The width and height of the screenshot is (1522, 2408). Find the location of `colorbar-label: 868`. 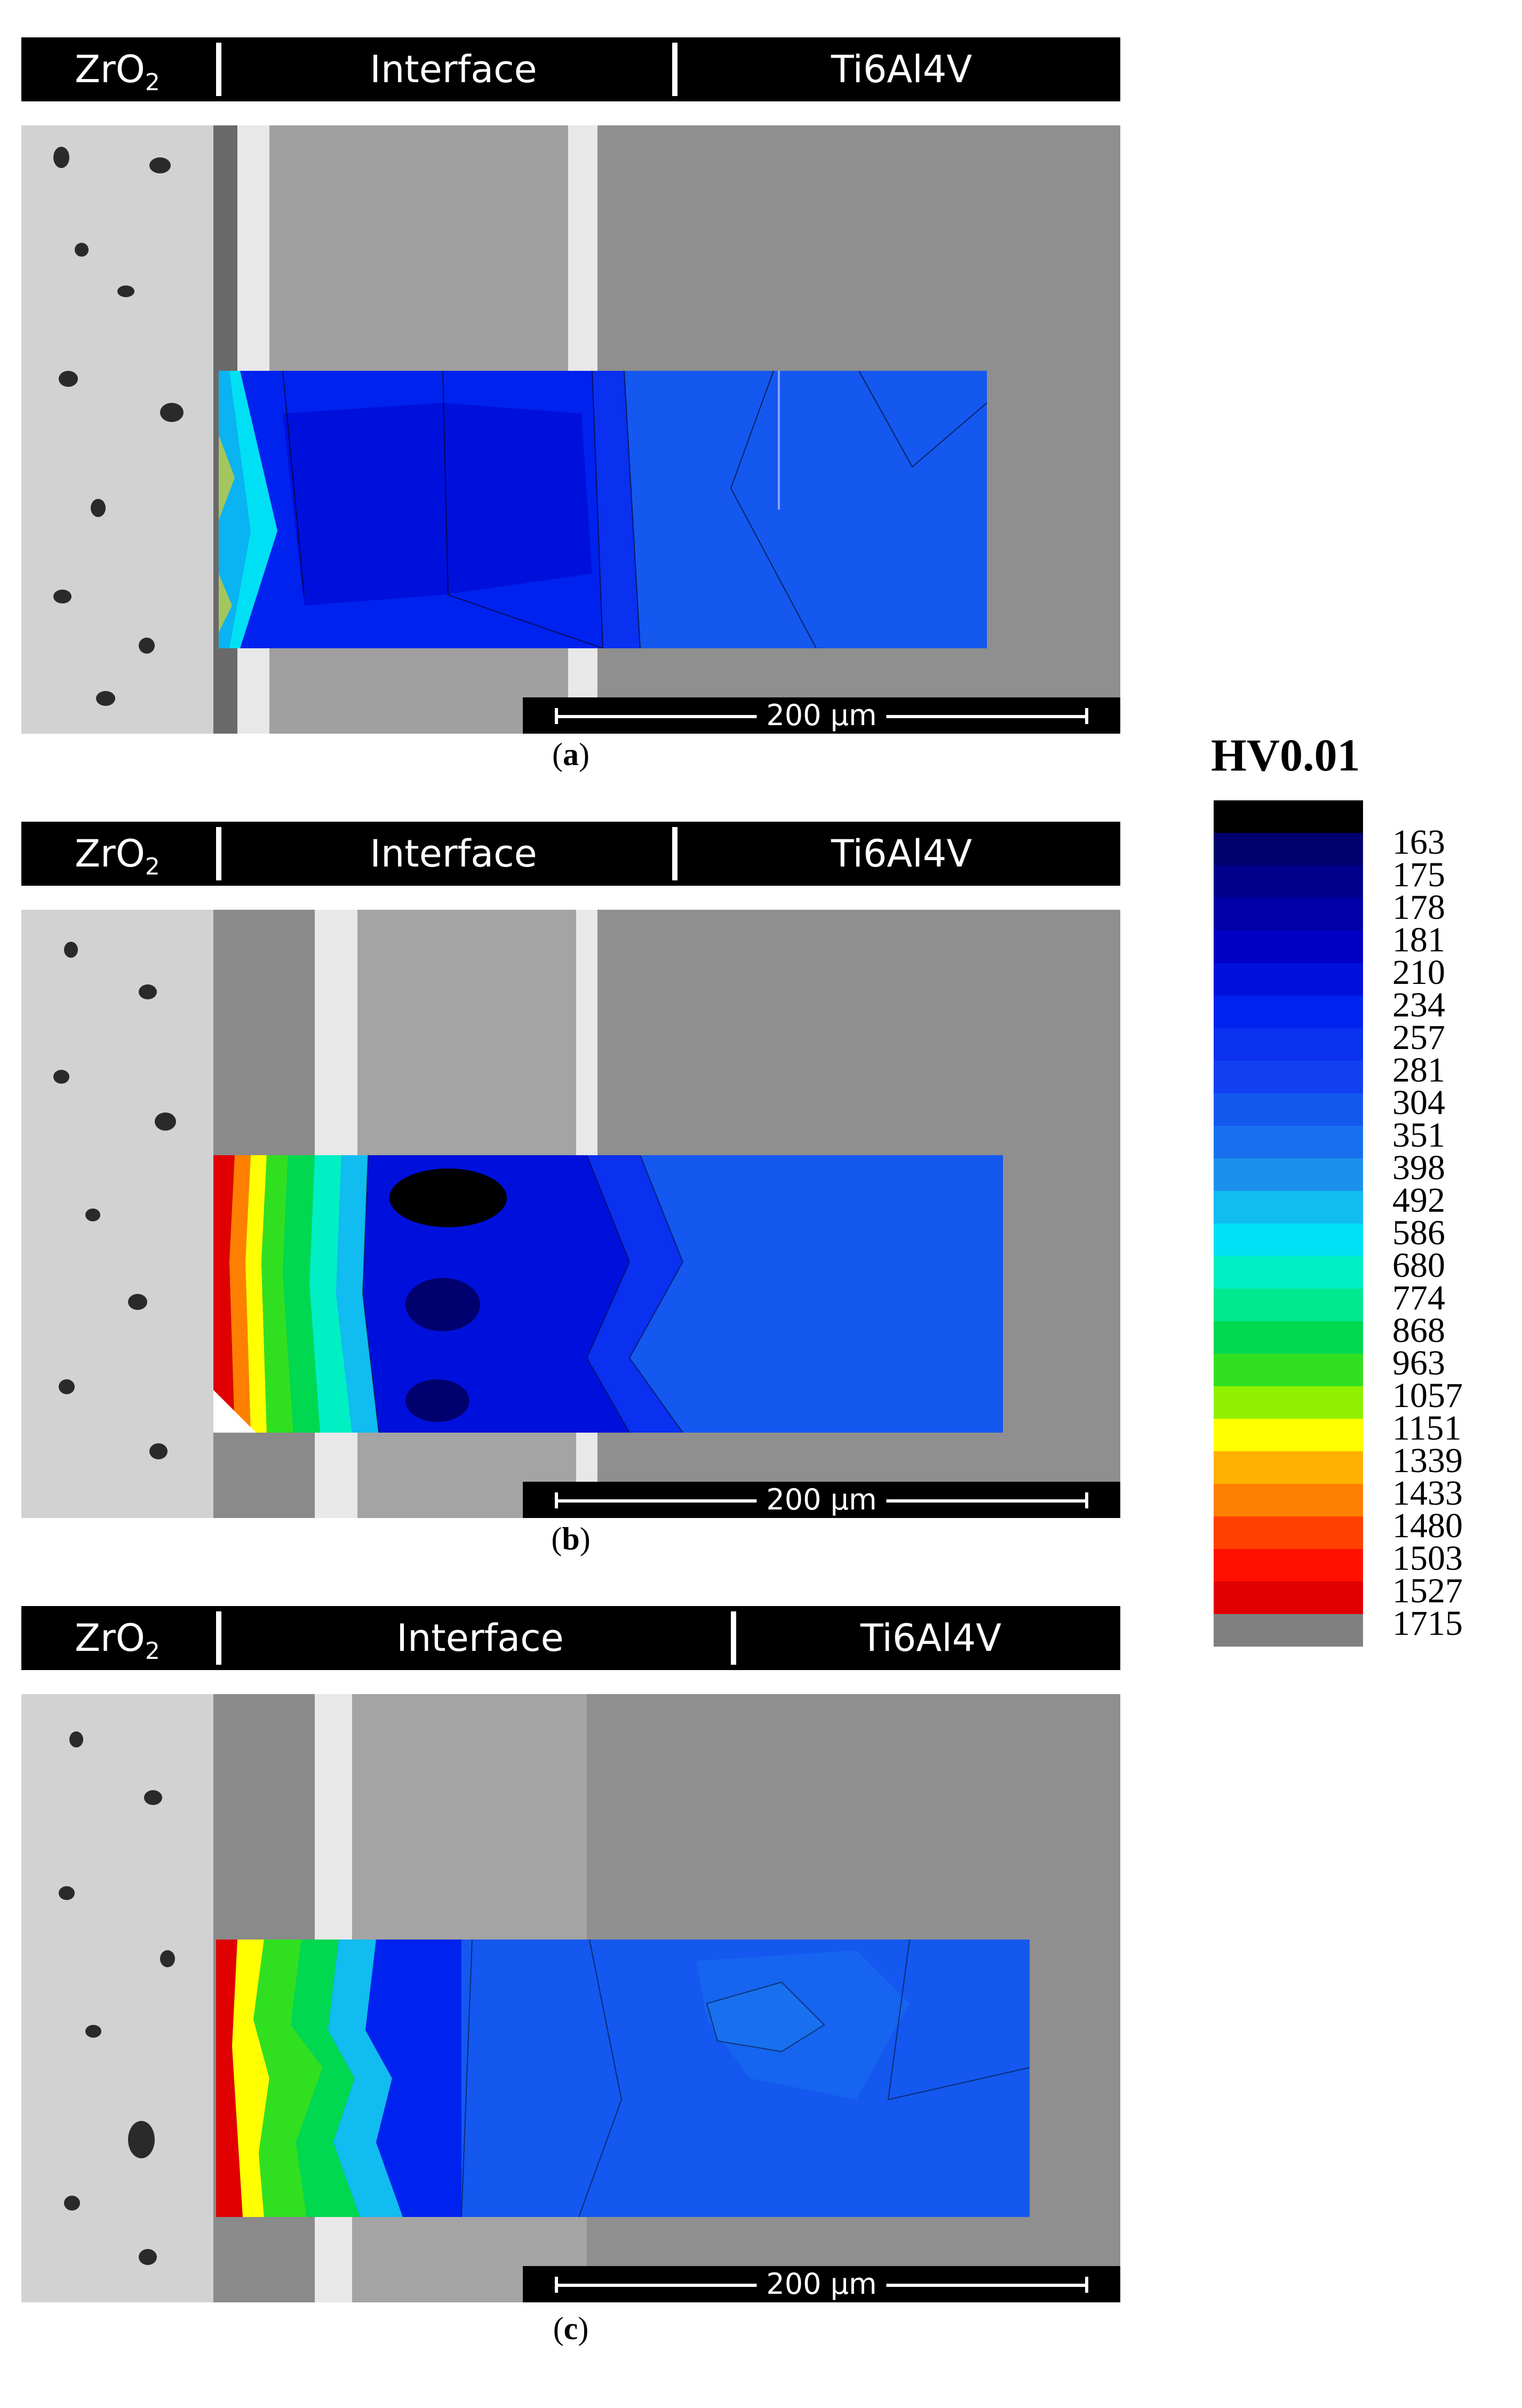

colorbar-label: 868 is located at coordinates (1418, 1330).